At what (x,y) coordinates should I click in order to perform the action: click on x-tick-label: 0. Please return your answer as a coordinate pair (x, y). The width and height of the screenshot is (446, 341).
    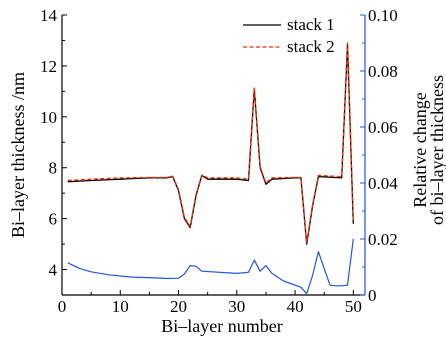
    Looking at the image, I should click on (62, 306).